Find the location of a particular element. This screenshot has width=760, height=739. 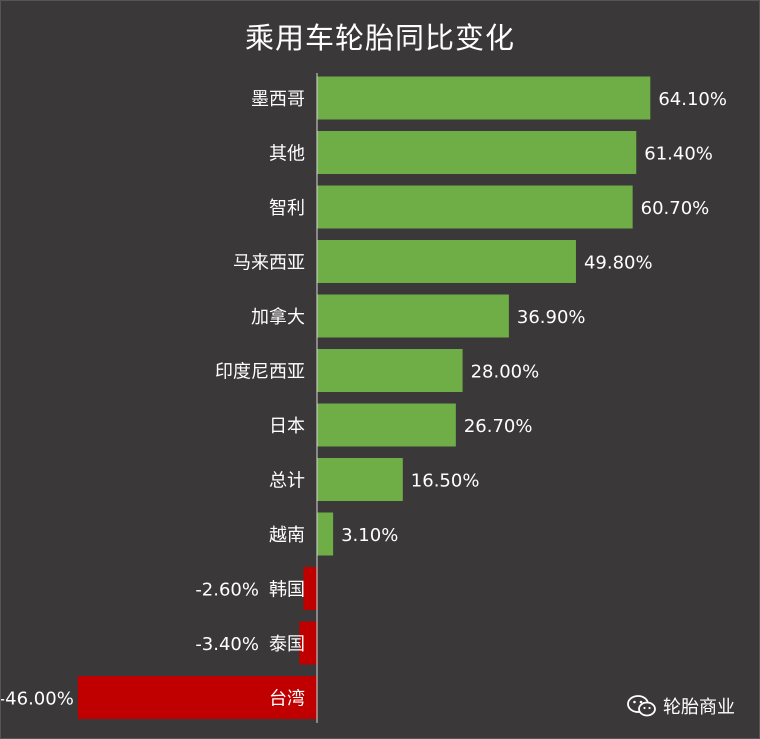

watermark: 轮胎商业 is located at coordinates (681, 706).